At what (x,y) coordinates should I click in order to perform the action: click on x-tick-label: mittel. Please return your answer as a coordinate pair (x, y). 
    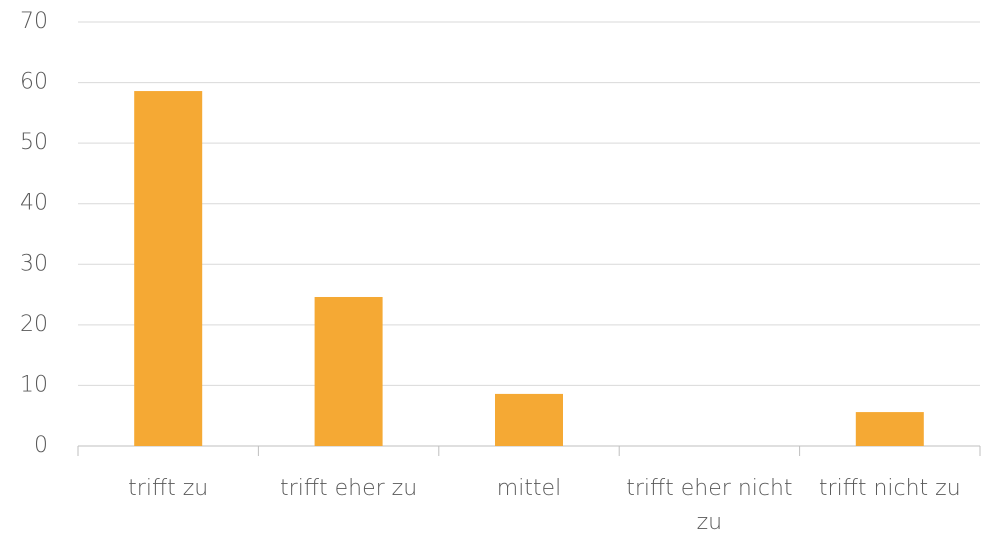
    Looking at the image, I should click on (529, 488).